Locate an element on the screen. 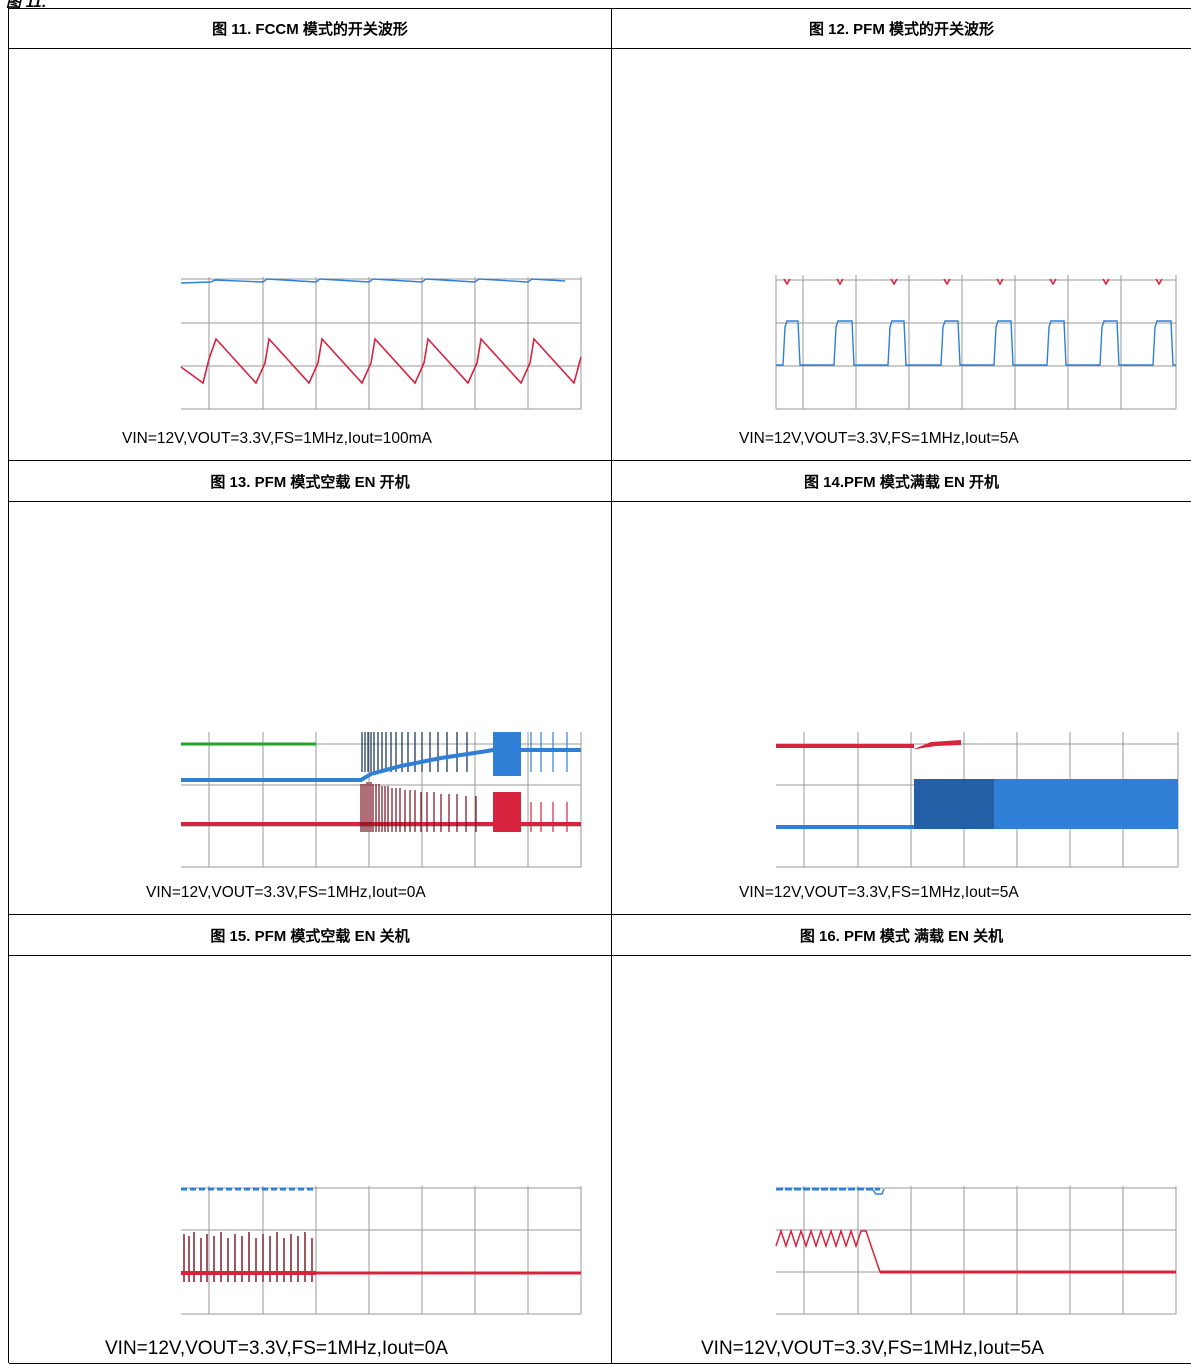 The width and height of the screenshot is (1191, 1364). figure-16-scope is located at coordinates (976, 1250).